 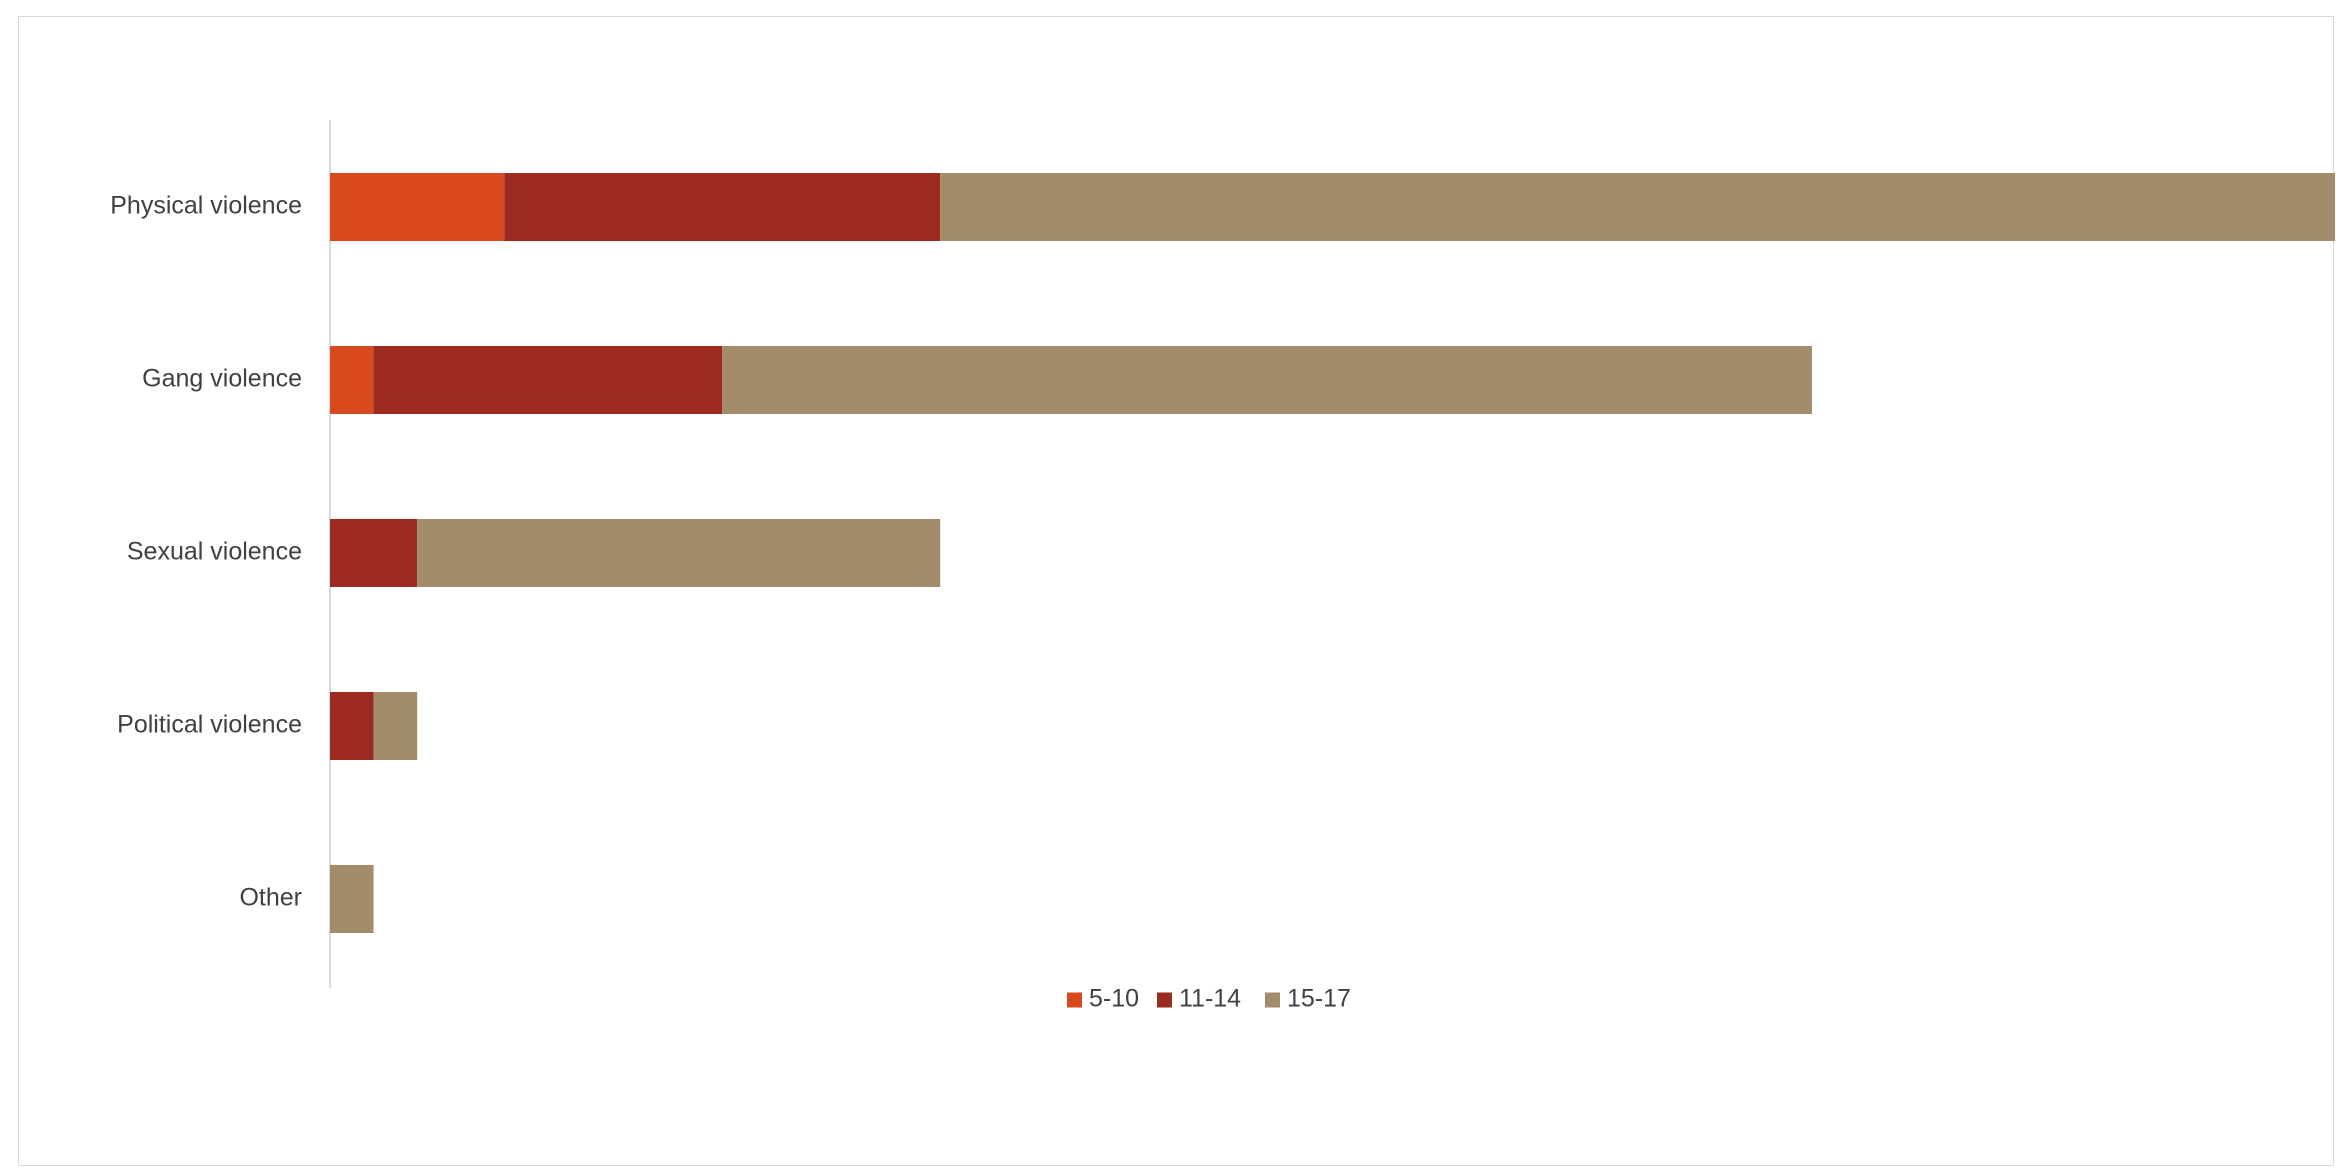 I want to click on legend-item: 15-17, so click(x=1308, y=999).